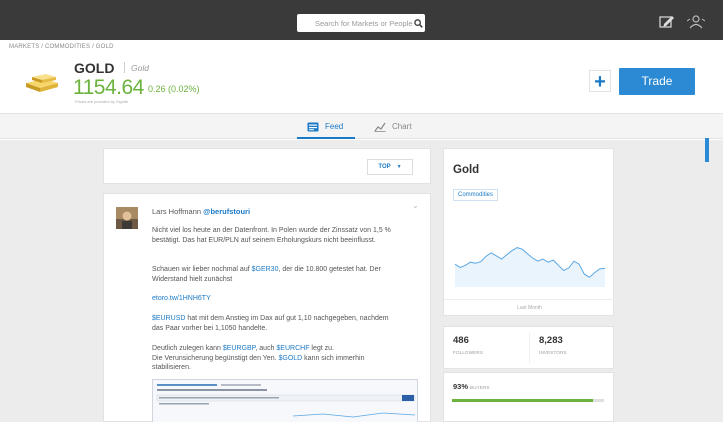 The height and width of the screenshot is (422, 723). I want to click on user-menu-icon, so click(696, 22).